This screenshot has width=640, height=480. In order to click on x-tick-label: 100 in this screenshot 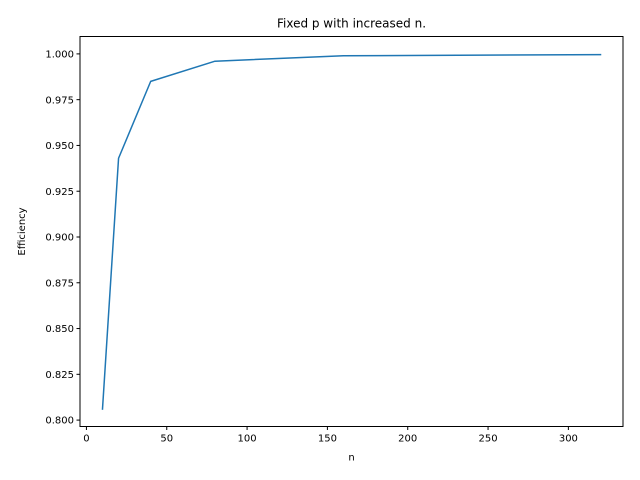, I will do `click(247, 439)`.